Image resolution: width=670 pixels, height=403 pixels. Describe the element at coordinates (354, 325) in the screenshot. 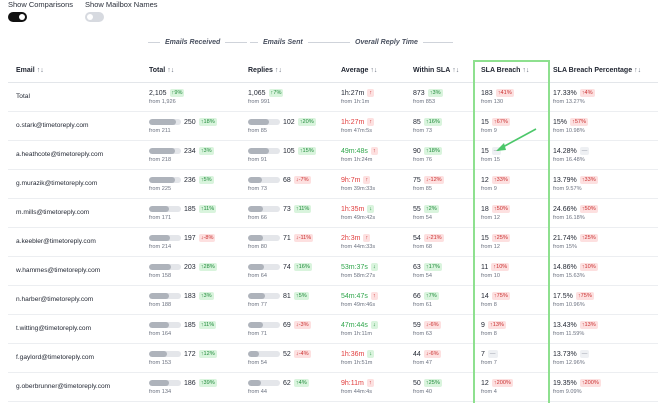

I see `average-value: 47m:44s` at that location.